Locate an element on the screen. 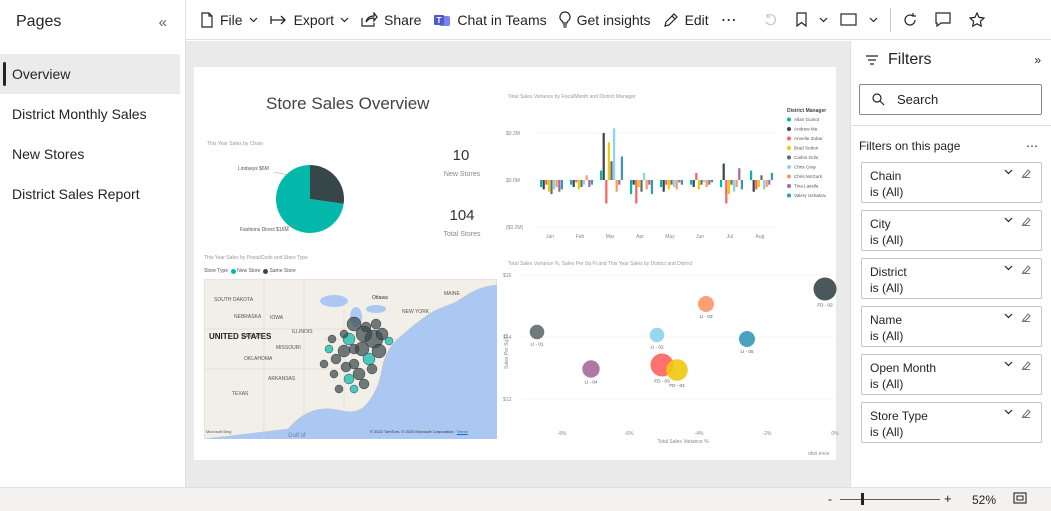 The height and width of the screenshot is (511, 1051). filters-search-input: Search is located at coordinates (950, 99).